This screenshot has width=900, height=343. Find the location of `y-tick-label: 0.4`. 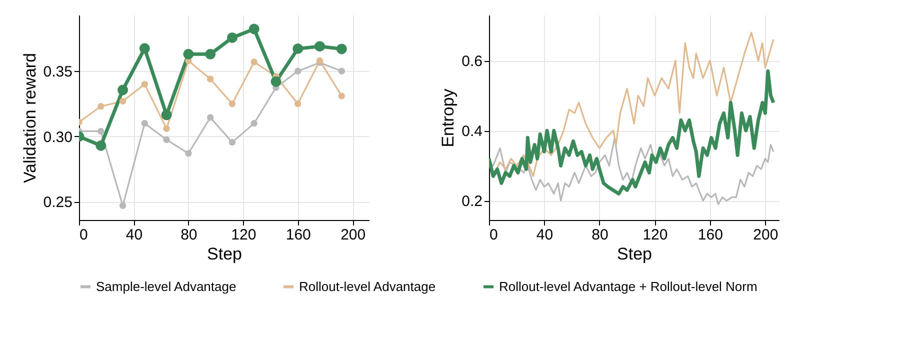

y-tick-label: 0.4 is located at coordinates (472, 131).